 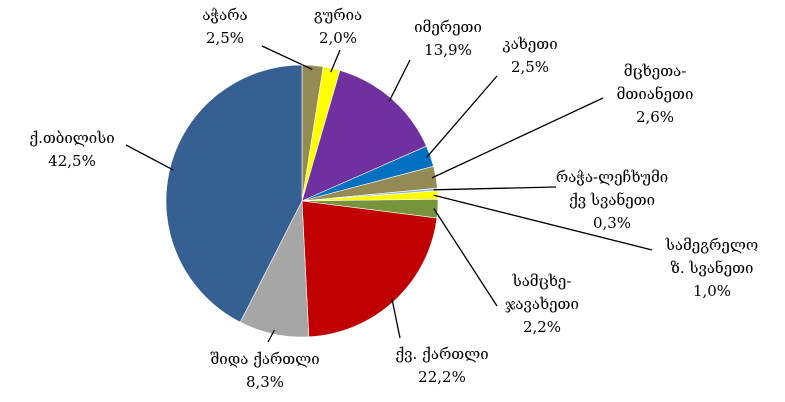 I want to click on label-line: გურია, so click(x=338, y=15).